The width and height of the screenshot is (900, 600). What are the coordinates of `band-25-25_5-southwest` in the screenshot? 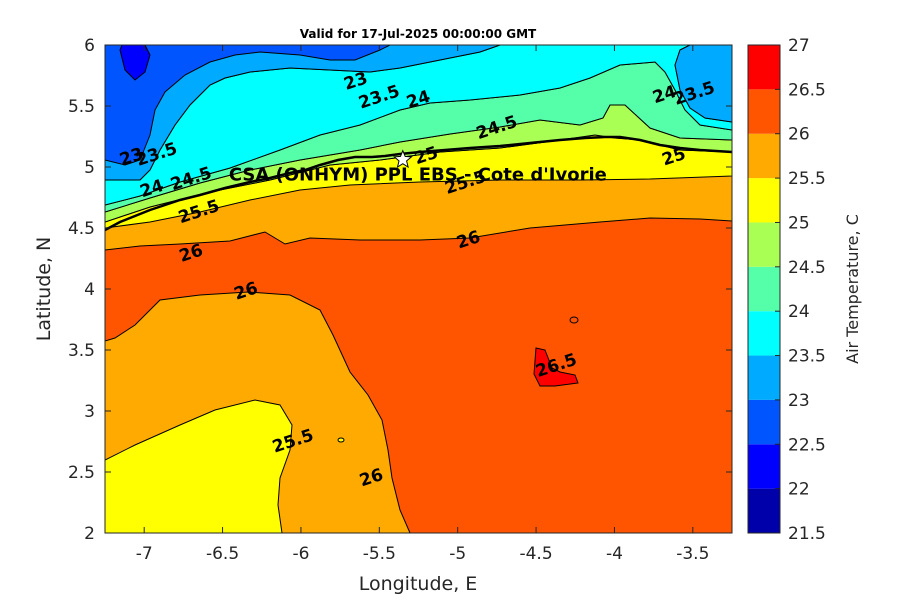 It's located at (199, 466).